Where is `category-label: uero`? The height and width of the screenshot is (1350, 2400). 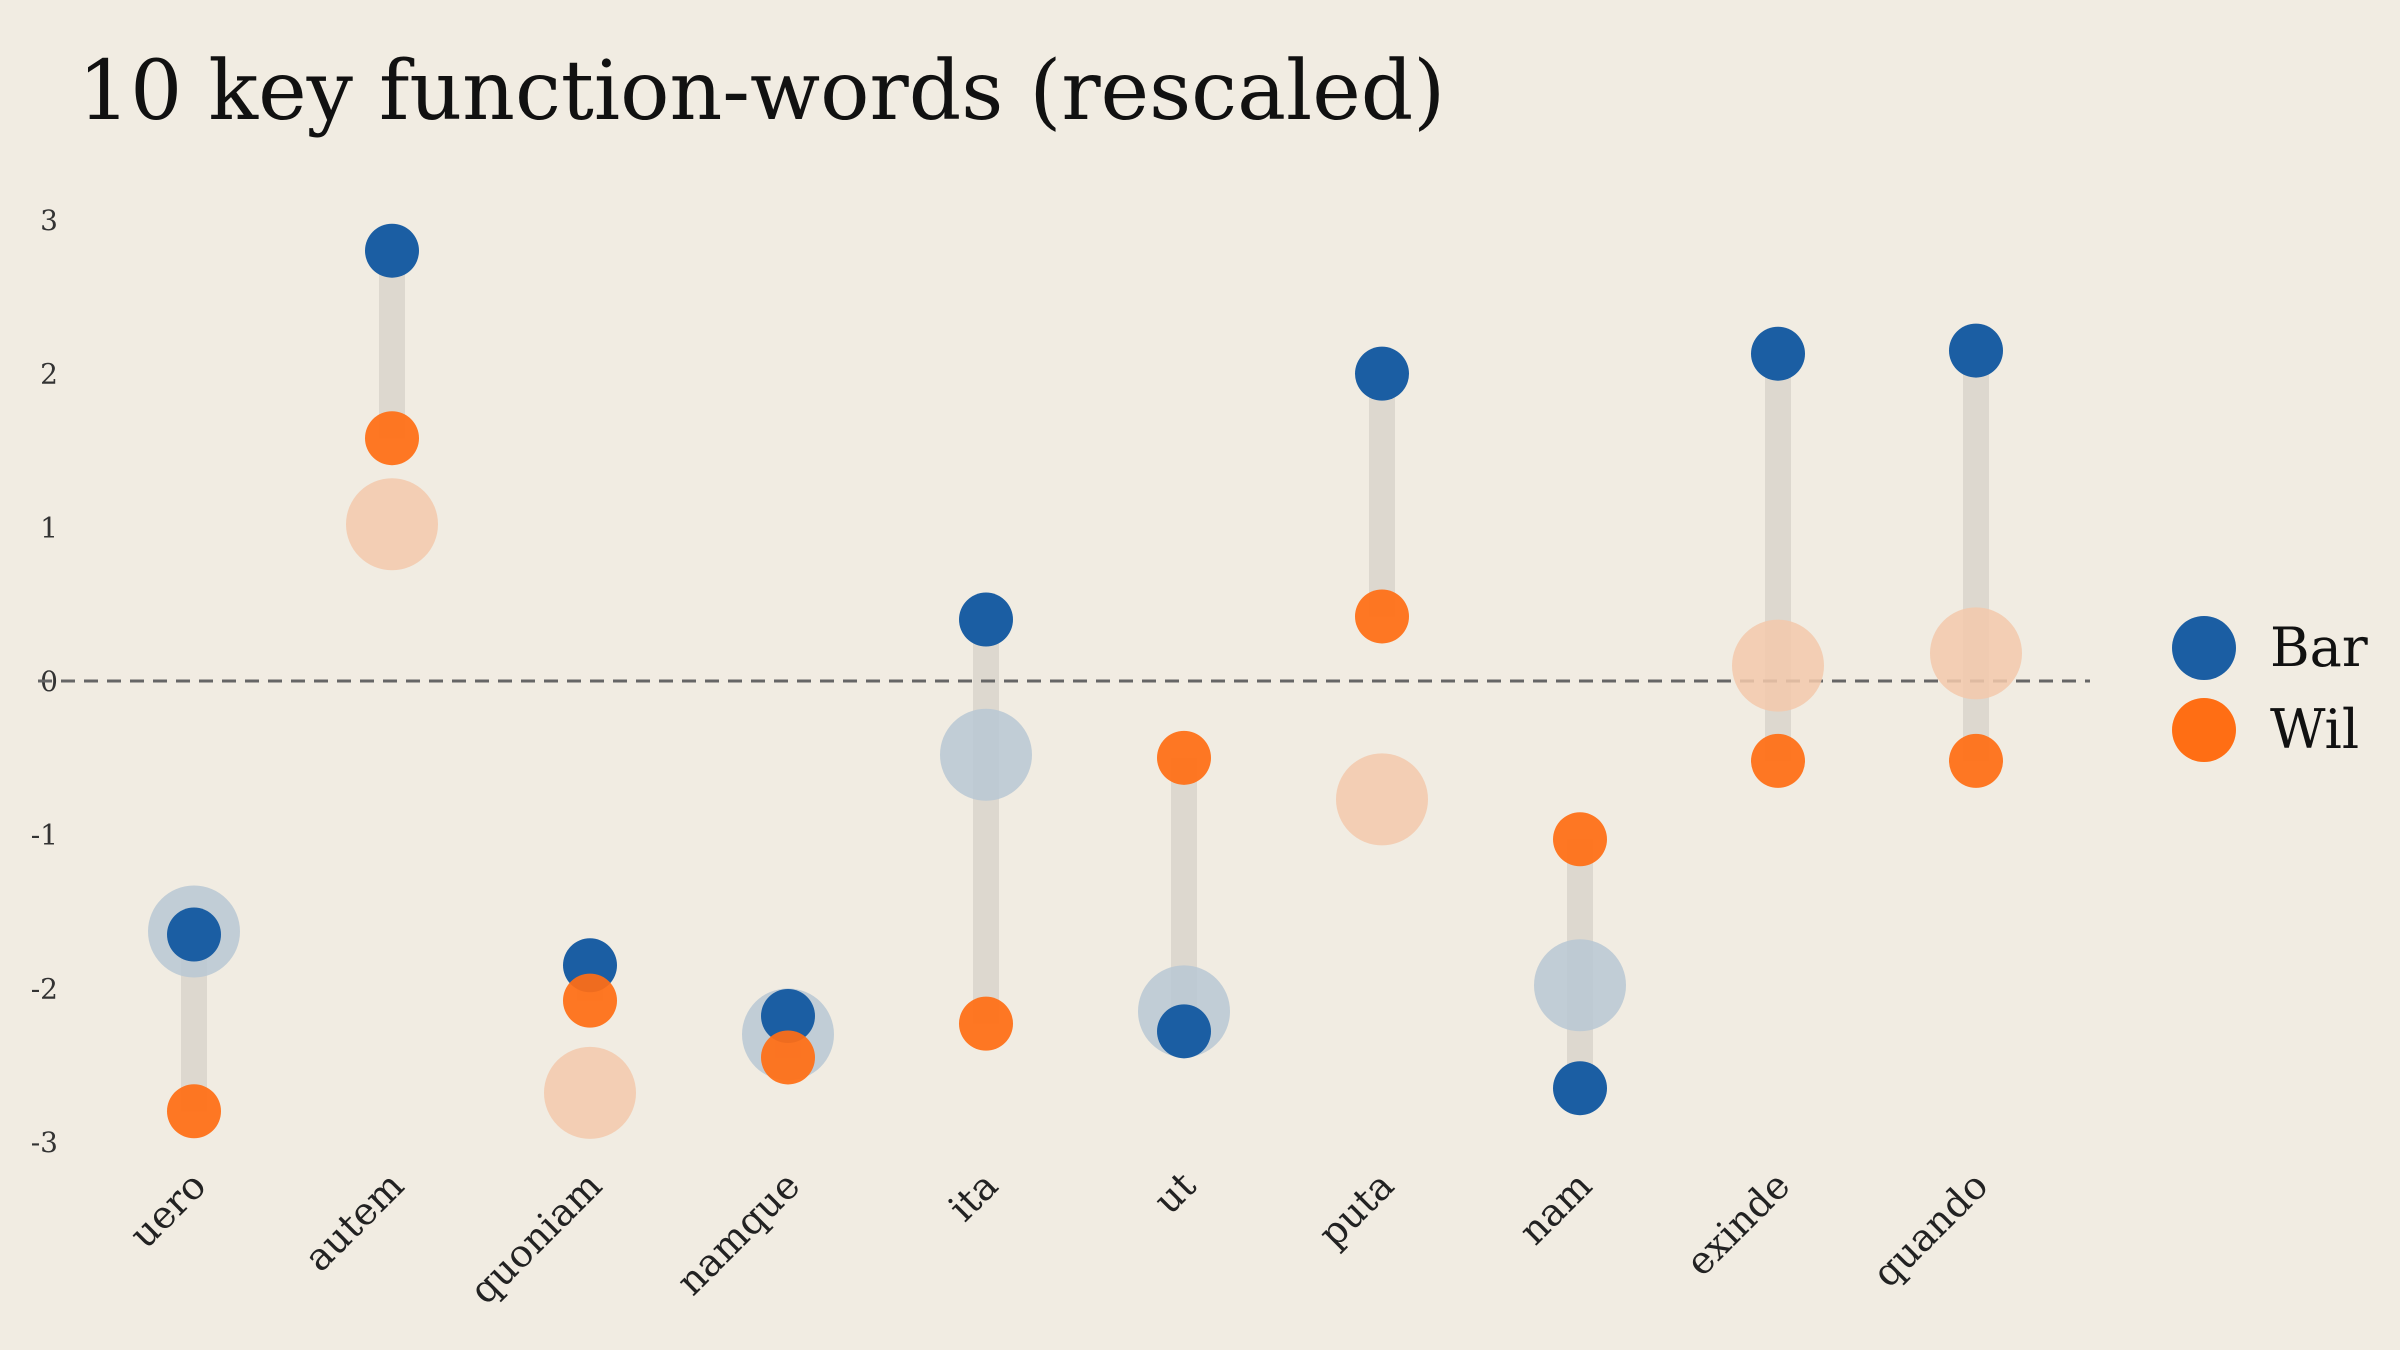 category-label: uero is located at coordinates (167, 1209).